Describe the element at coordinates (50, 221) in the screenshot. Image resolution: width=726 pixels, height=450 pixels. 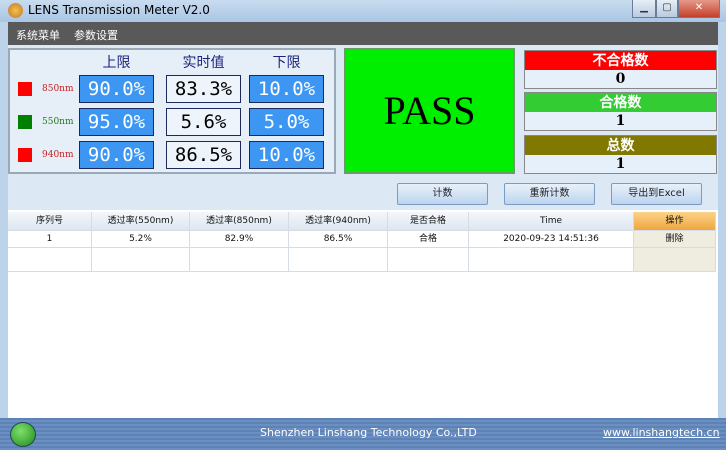
I see `column-header: 序列号` at that location.